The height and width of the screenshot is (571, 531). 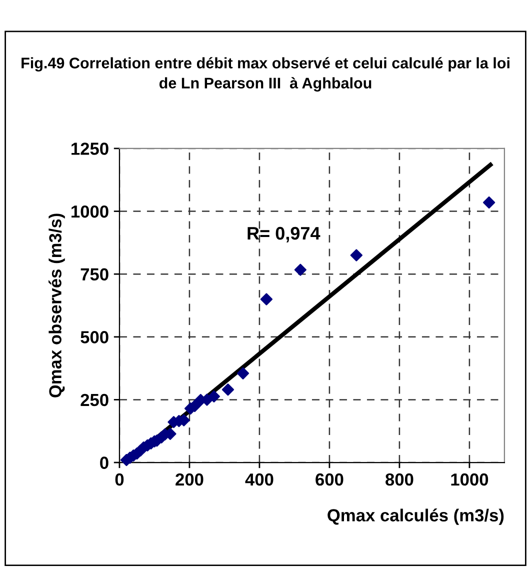 What do you see at coordinates (104, 462) in the screenshot?
I see `y-tick-label: 0` at bounding box center [104, 462].